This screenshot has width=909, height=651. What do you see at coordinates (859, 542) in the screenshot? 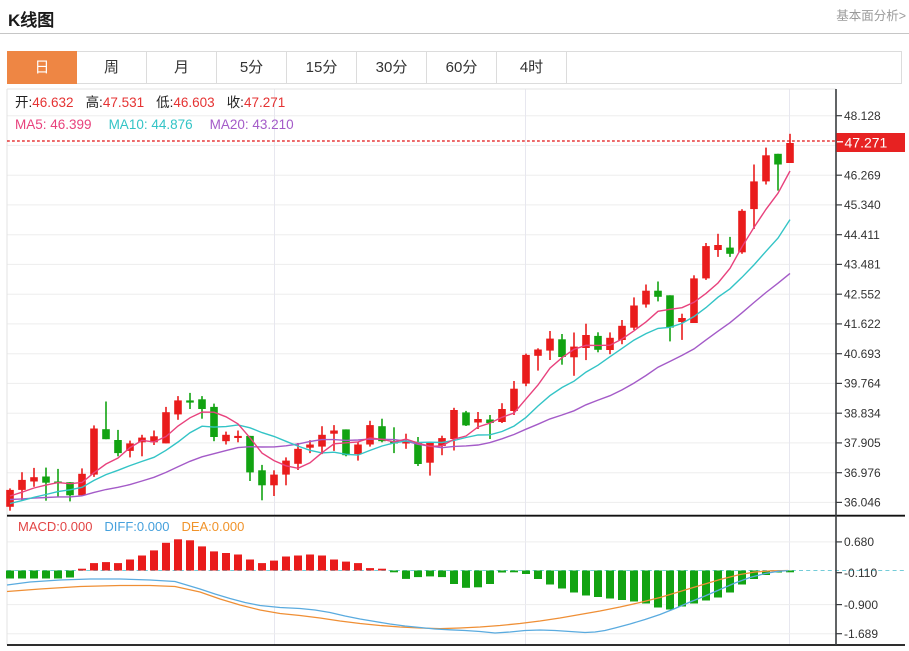
I see `svg-text: 0.680` at bounding box center [859, 542].